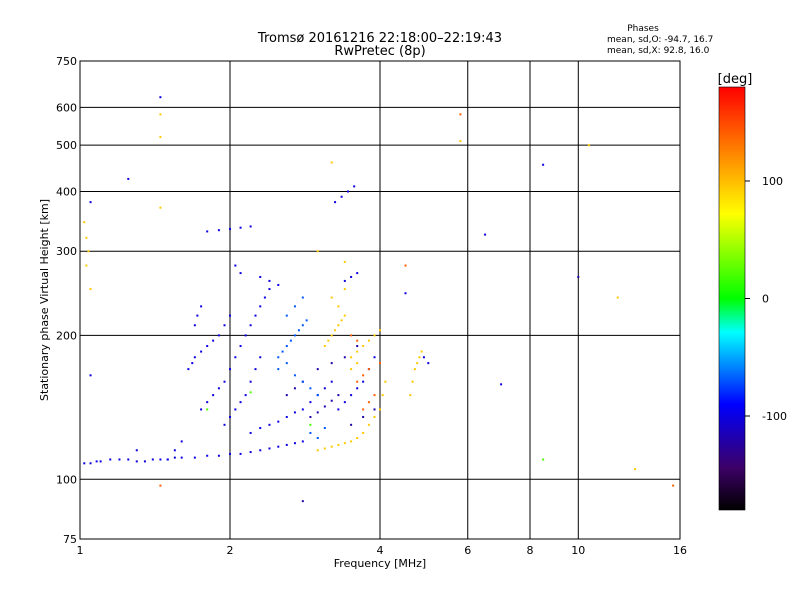 This screenshot has width=800, height=604. What do you see at coordinates (44, 300) in the screenshot?
I see `y-axis-label: Stationary phase Virtual Height [km]` at bounding box center [44, 300].